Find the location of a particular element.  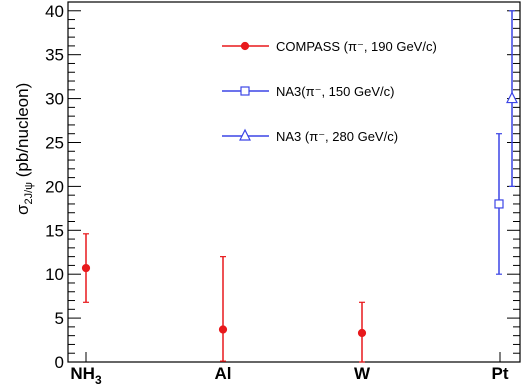

x-axis-categories: NH3 Al W Pt is located at coordinates (289, 369).